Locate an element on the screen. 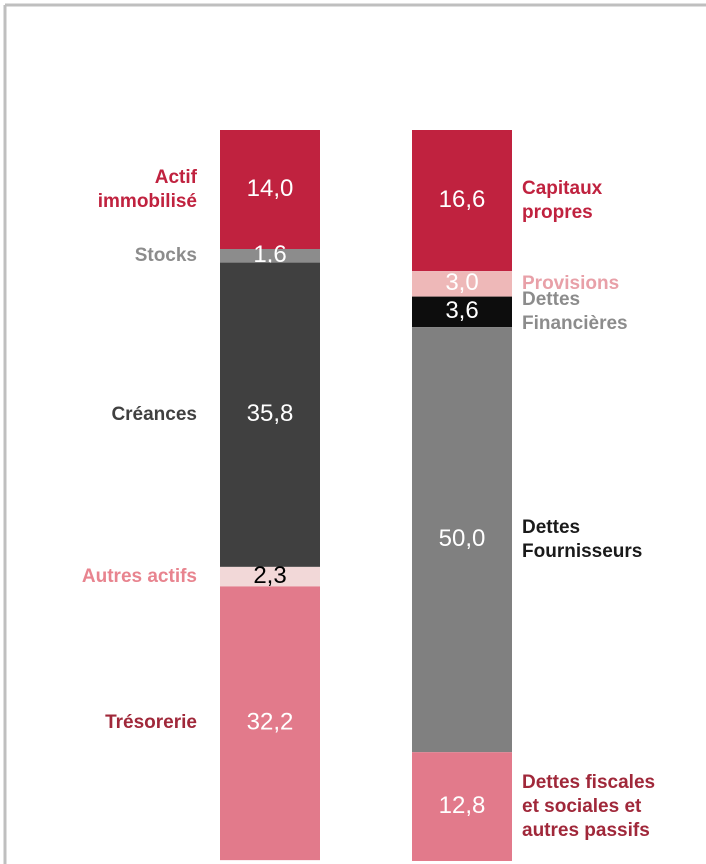  value-label: 2,3 is located at coordinates (269, 575).